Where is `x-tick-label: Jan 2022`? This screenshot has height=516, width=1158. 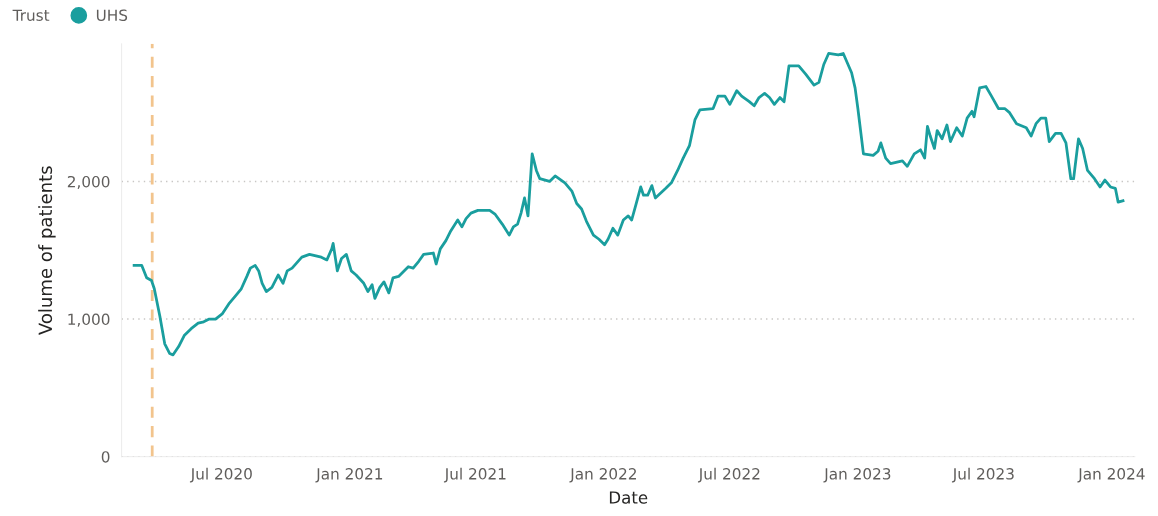
x-tick-label: Jan 2022 is located at coordinates (602, 475).